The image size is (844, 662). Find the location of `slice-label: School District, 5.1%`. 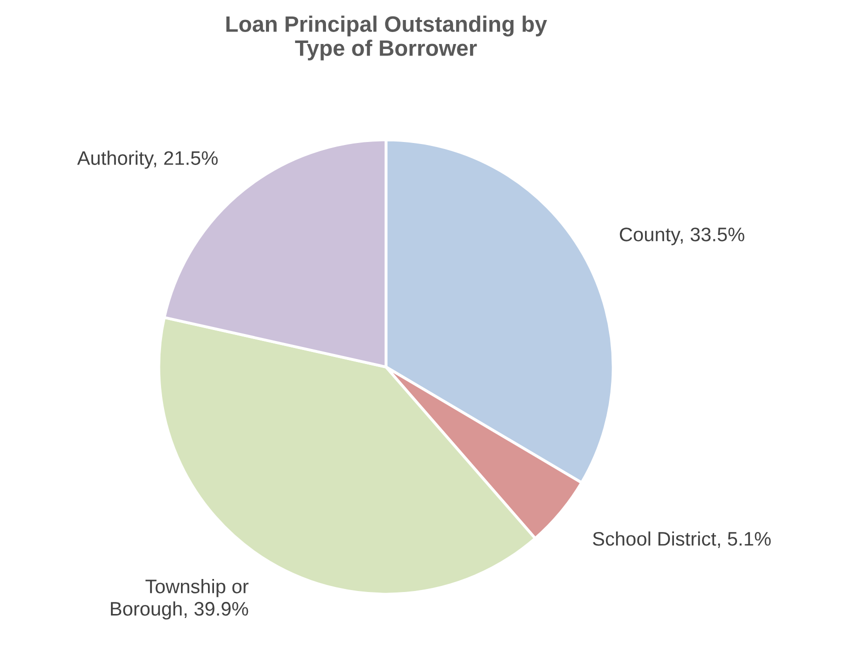

slice-label: School District, 5.1% is located at coordinates (681, 539).